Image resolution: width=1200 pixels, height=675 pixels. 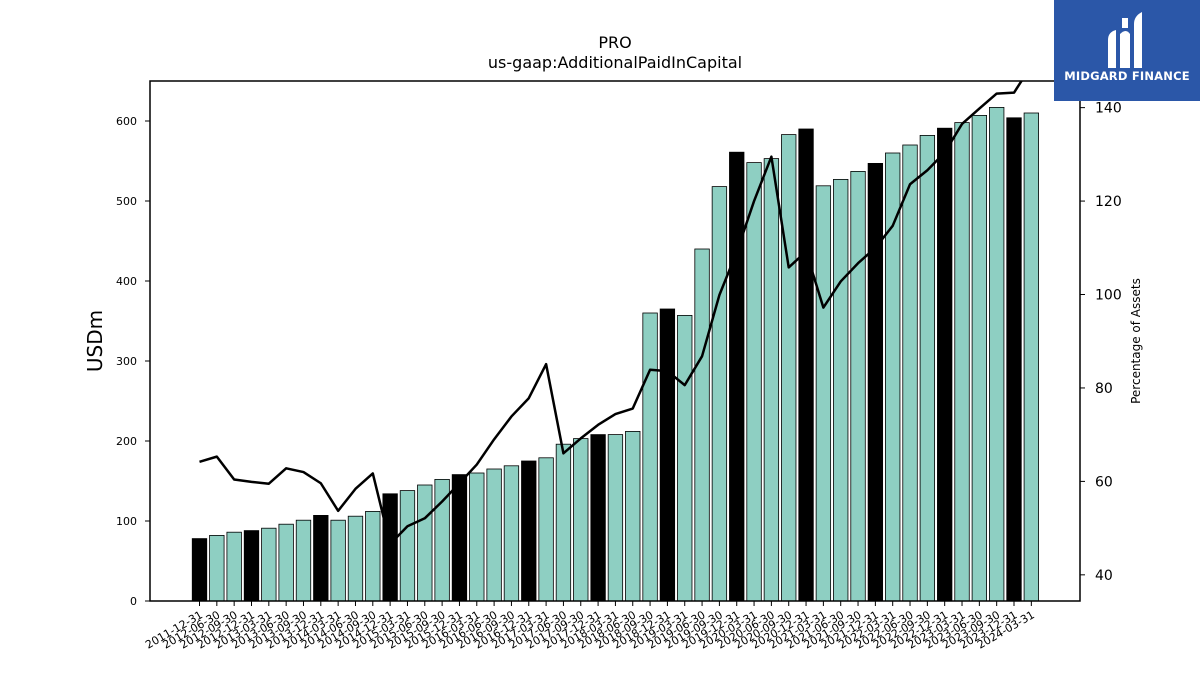 I want to click on y2-tick-label: 120, so click(x=1108, y=202).